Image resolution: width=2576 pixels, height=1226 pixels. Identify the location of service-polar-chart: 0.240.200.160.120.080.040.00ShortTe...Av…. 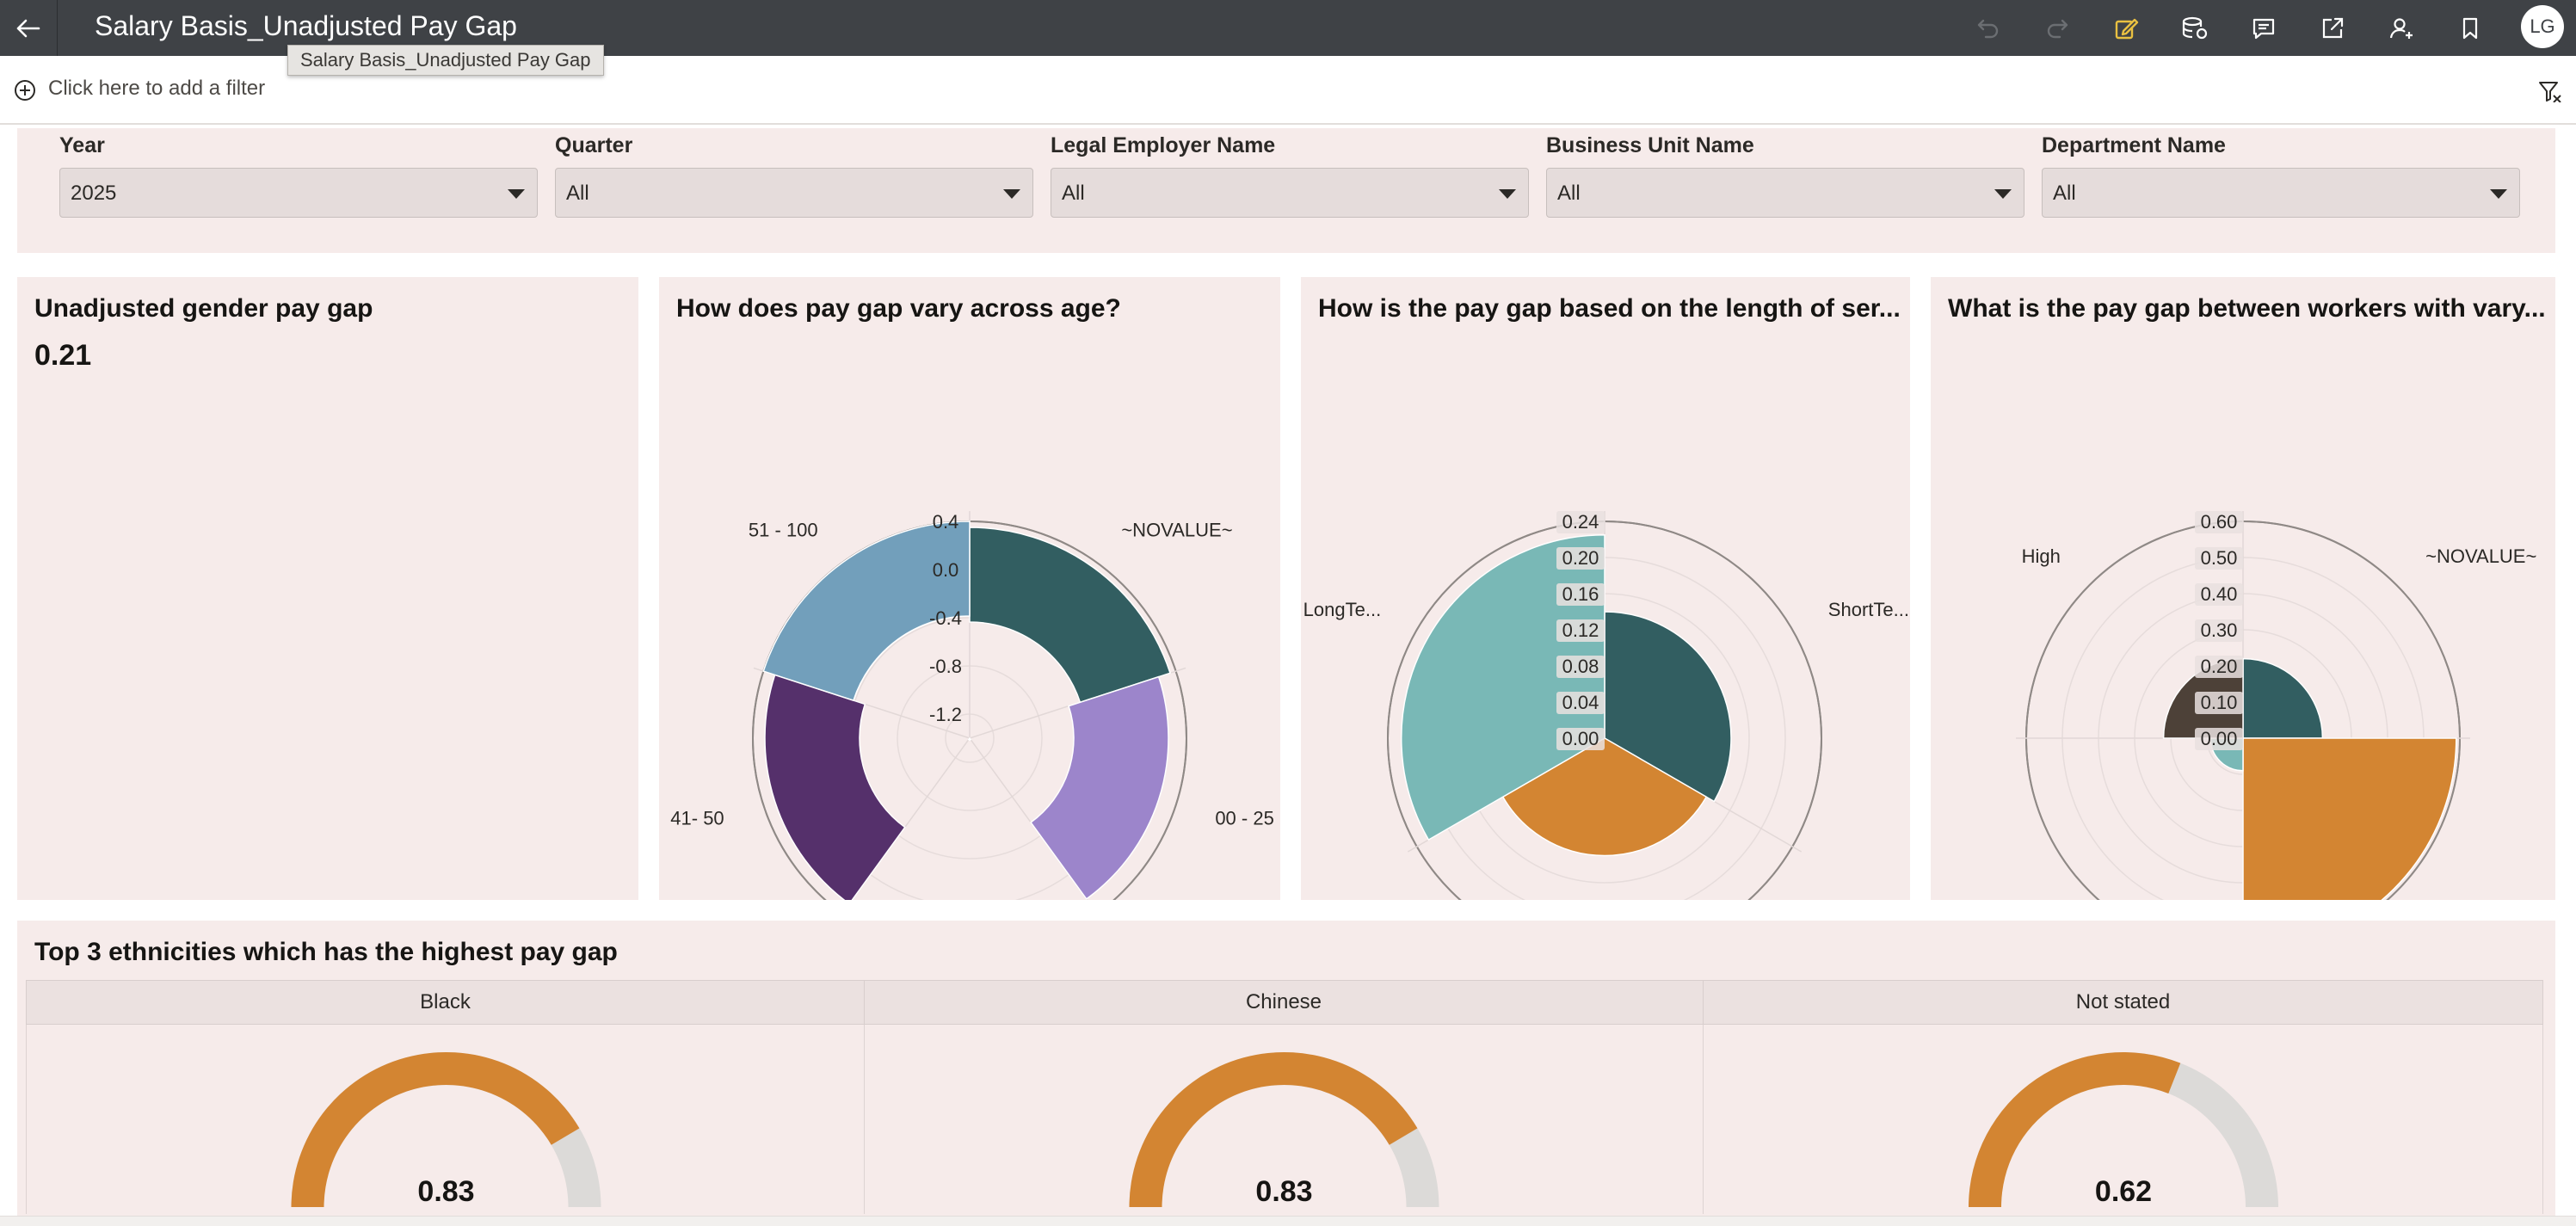
(1606, 588).